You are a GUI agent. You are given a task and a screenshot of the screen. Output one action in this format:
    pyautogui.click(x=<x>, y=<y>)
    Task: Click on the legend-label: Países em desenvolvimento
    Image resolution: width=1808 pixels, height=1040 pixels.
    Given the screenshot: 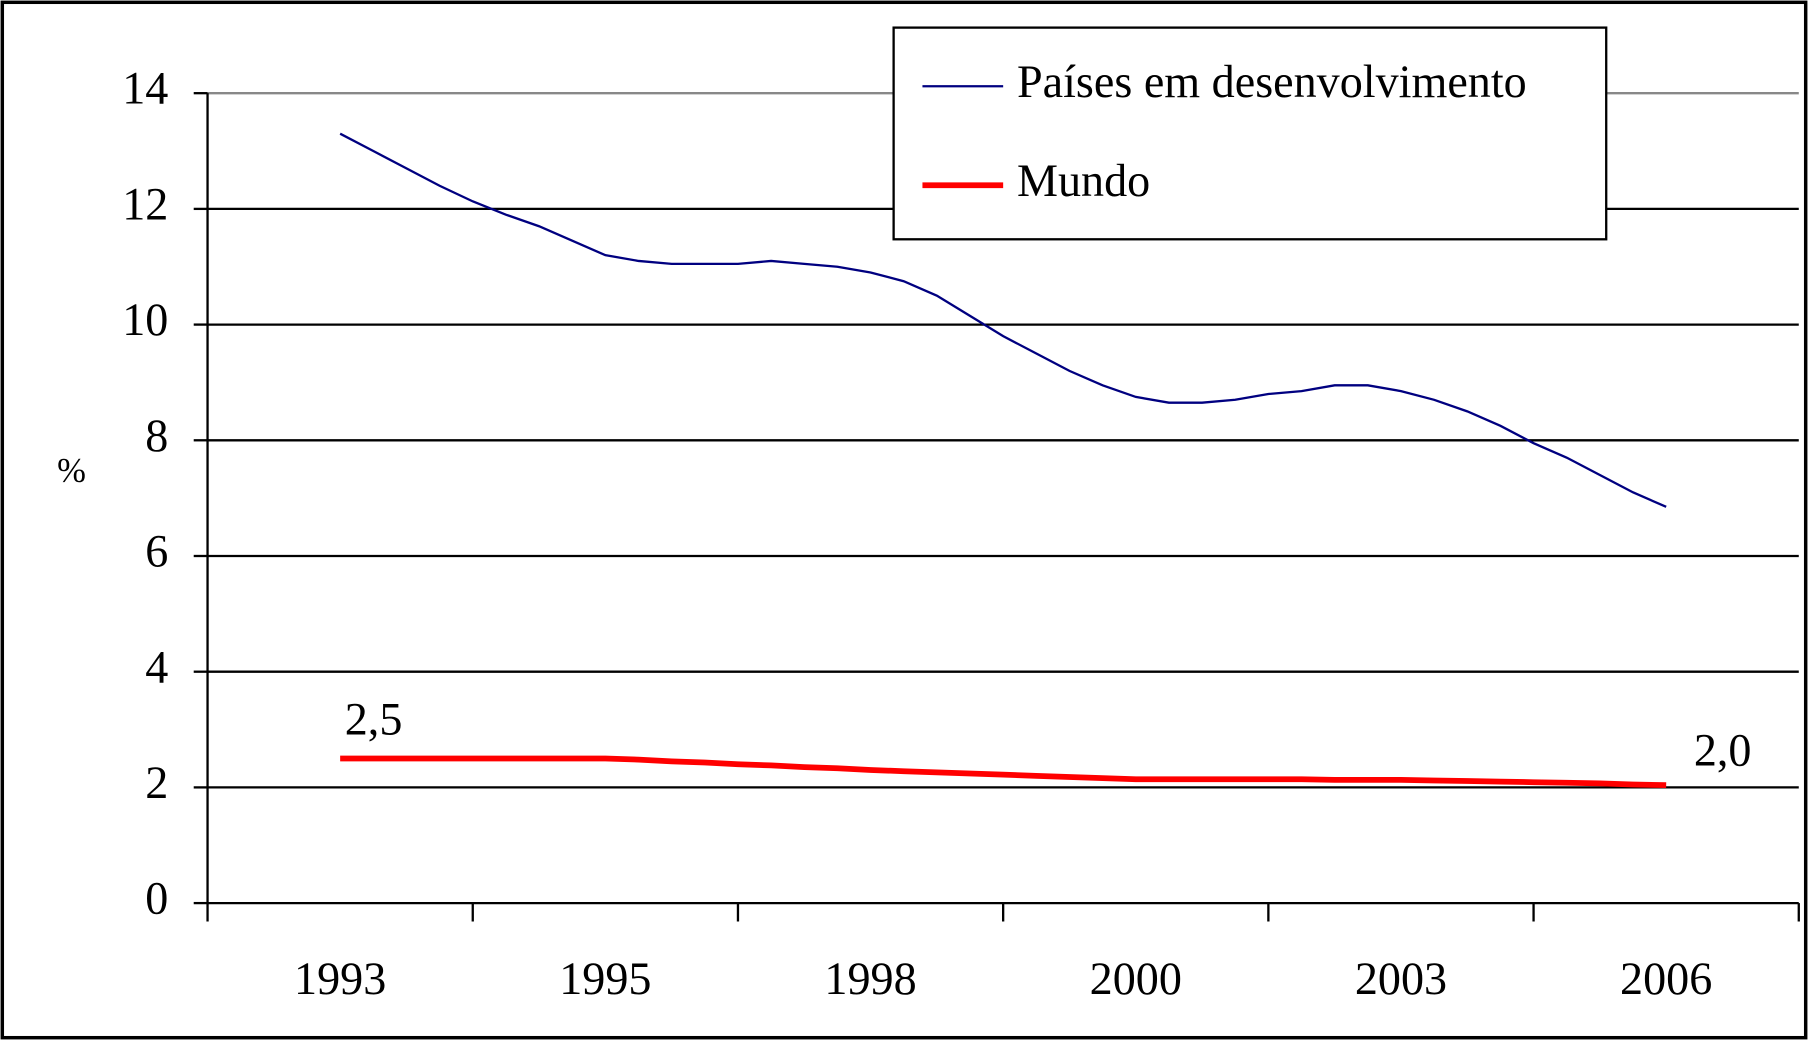 What is the action you would take?
    pyautogui.click(x=1272, y=81)
    